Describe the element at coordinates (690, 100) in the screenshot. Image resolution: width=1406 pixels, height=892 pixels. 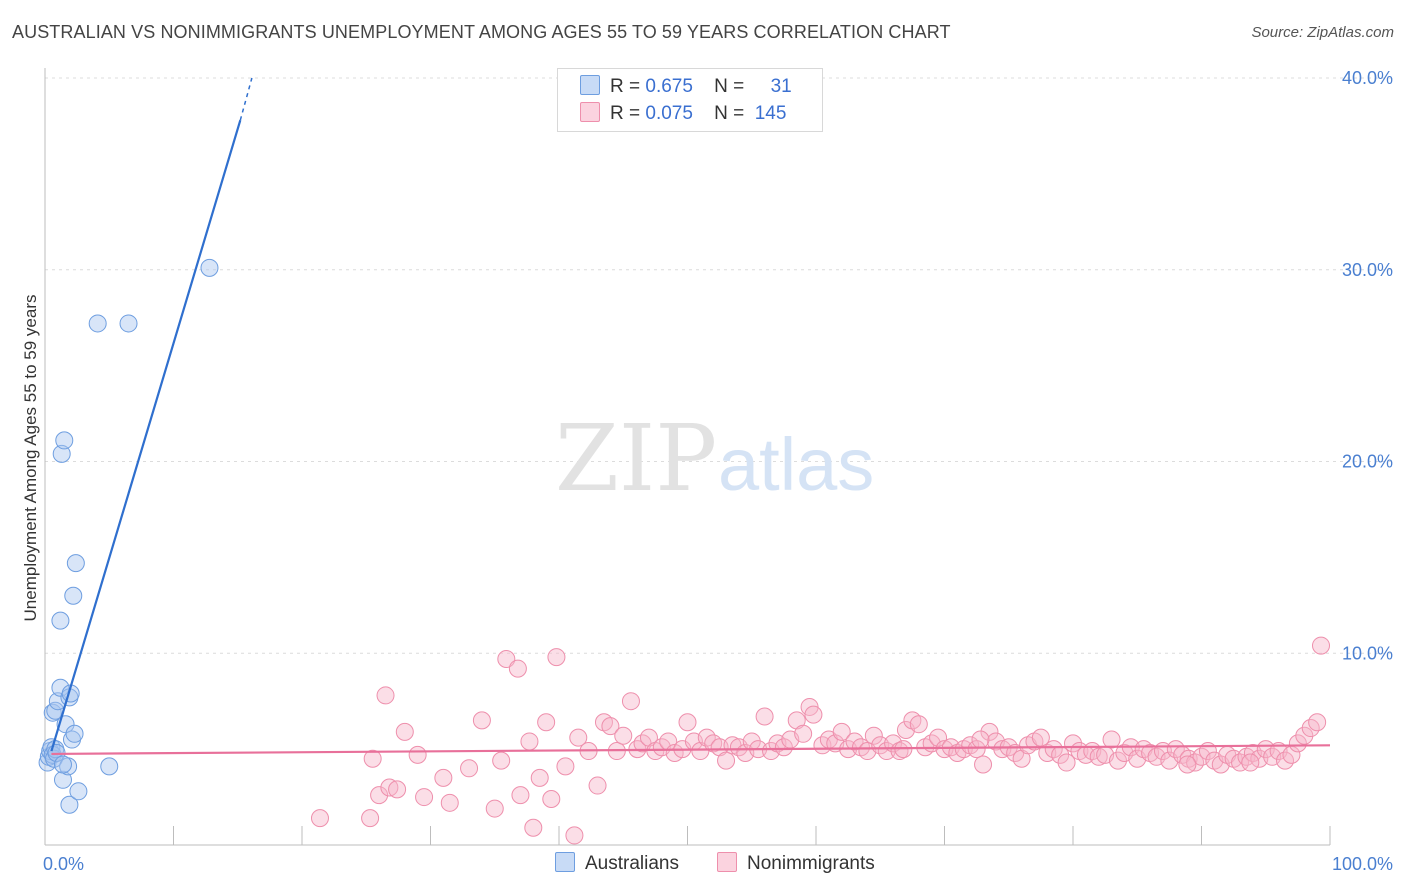
I see `correlation-legend: R = 0.675 N = 31 R = 0.075 N = 145` at that location.